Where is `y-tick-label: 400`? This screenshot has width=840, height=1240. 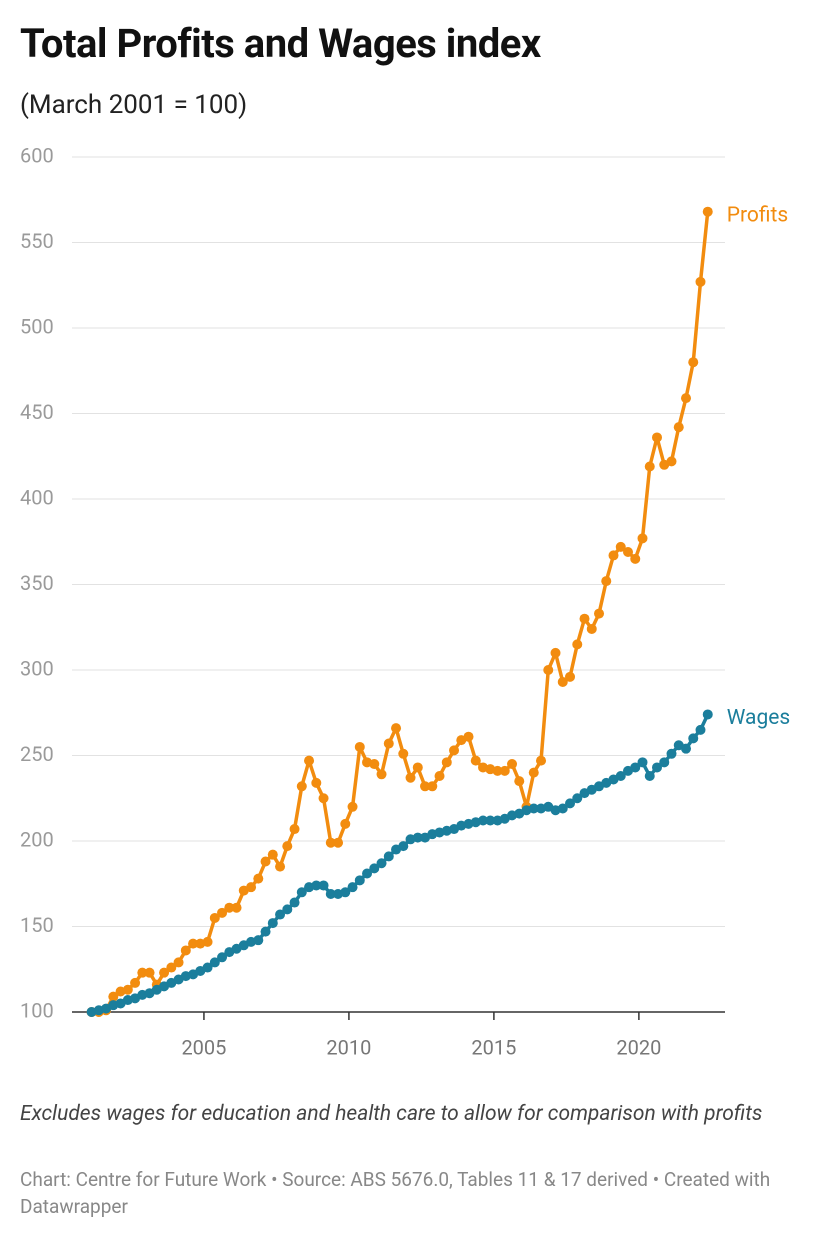
y-tick-label: 400 is located at coordinates (37, 497).